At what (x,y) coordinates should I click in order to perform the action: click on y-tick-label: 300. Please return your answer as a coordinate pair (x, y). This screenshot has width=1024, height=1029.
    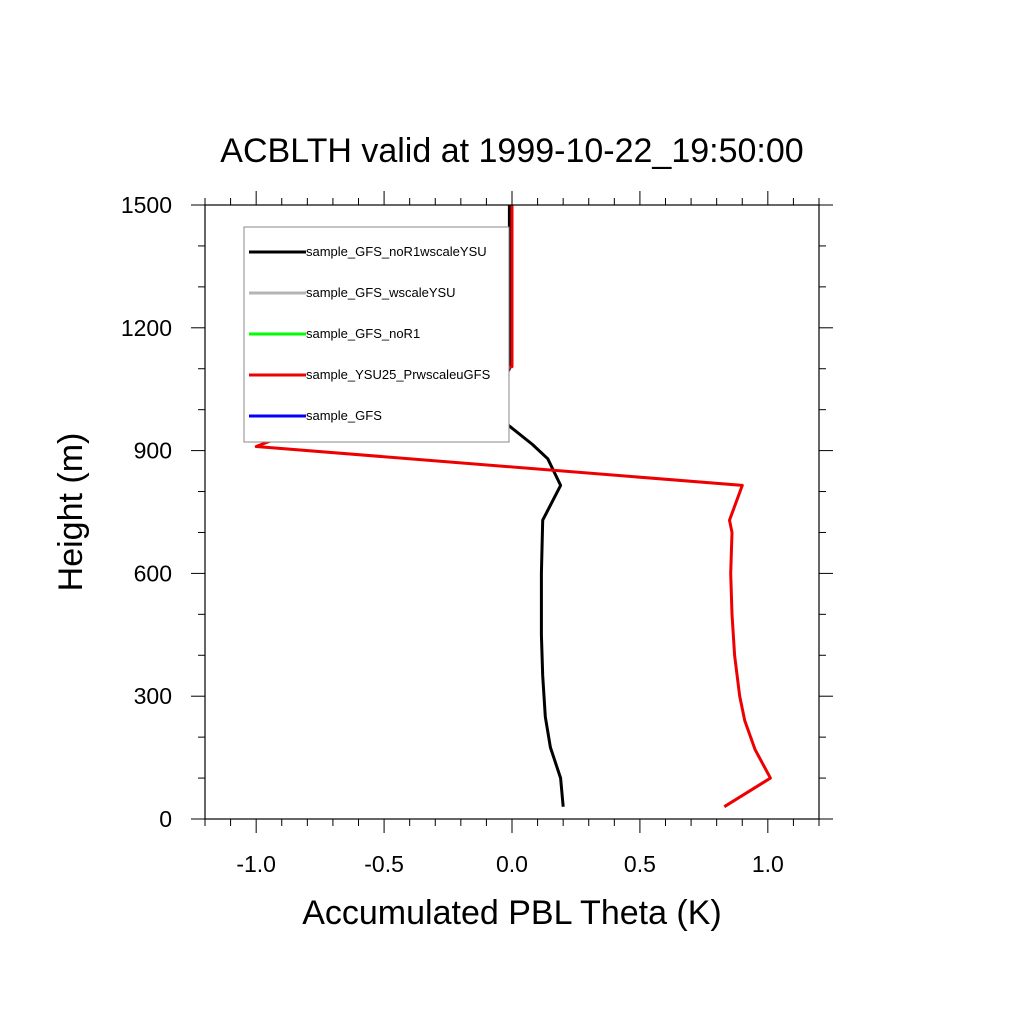
    Looking at the image, I should click on (153, 696).